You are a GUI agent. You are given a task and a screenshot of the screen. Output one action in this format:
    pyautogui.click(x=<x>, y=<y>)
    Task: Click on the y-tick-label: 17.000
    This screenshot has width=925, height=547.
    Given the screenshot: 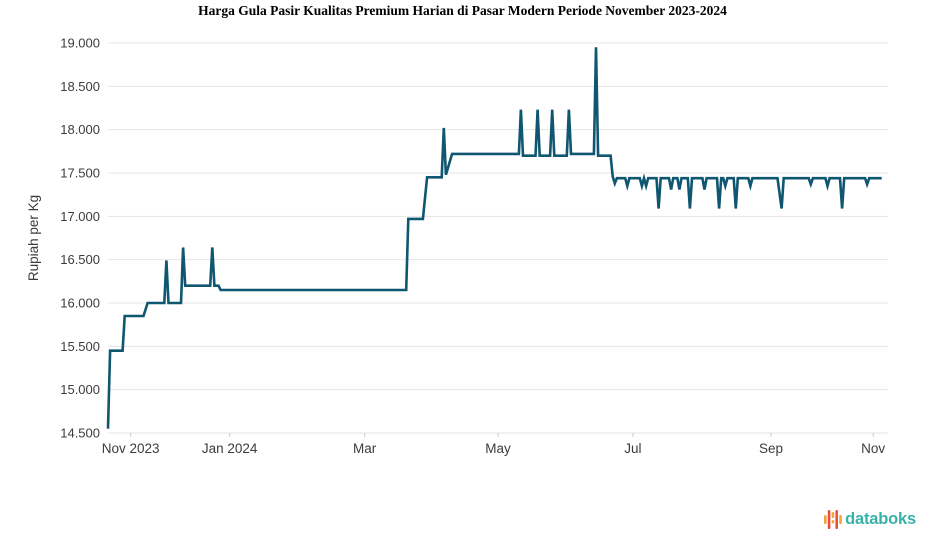 What is the action you would take?
    pyautogui.click(x=80, y=216)
    